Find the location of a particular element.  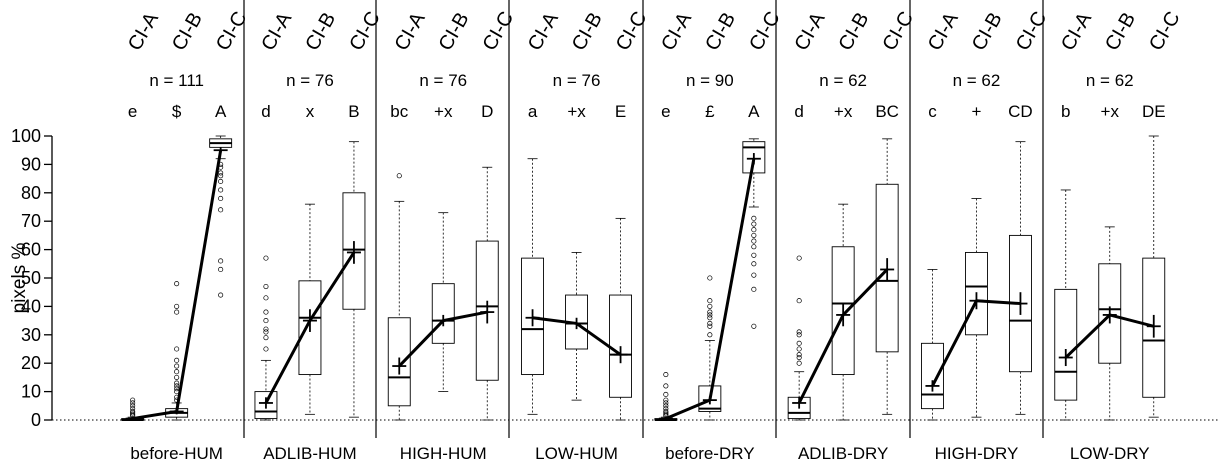

y-tick-label: 0 is located at coordinates (36, 420).